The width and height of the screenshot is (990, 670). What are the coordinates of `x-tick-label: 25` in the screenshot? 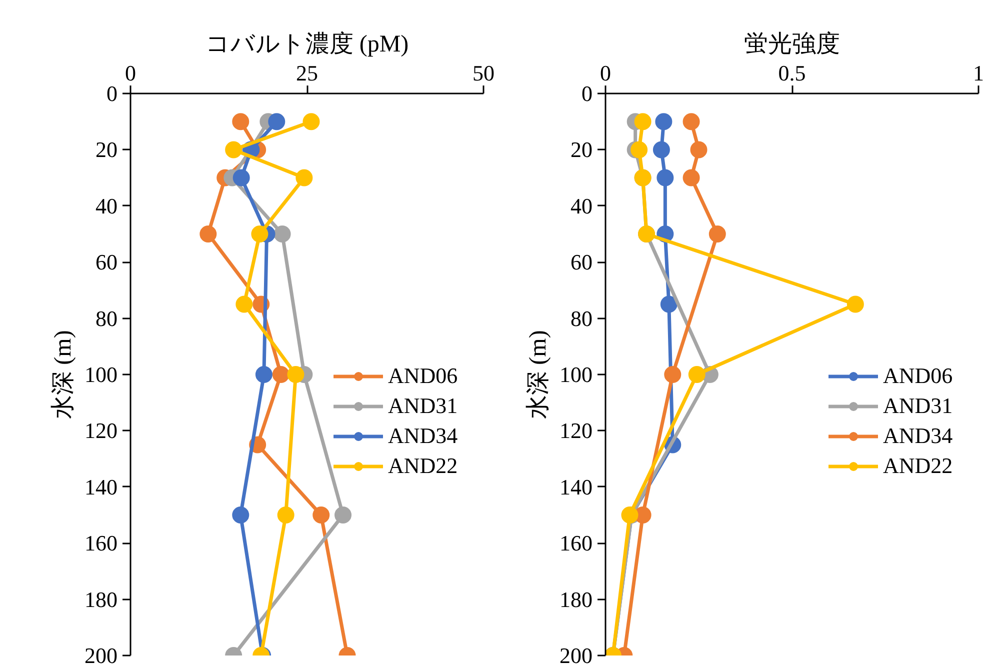 It's located at (307, 73).